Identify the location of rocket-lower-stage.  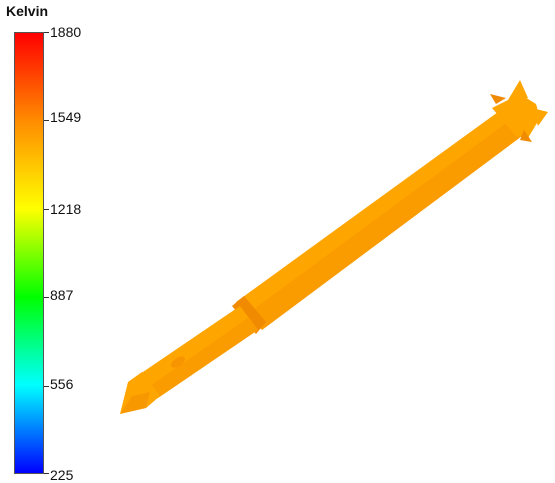
(199, 352).